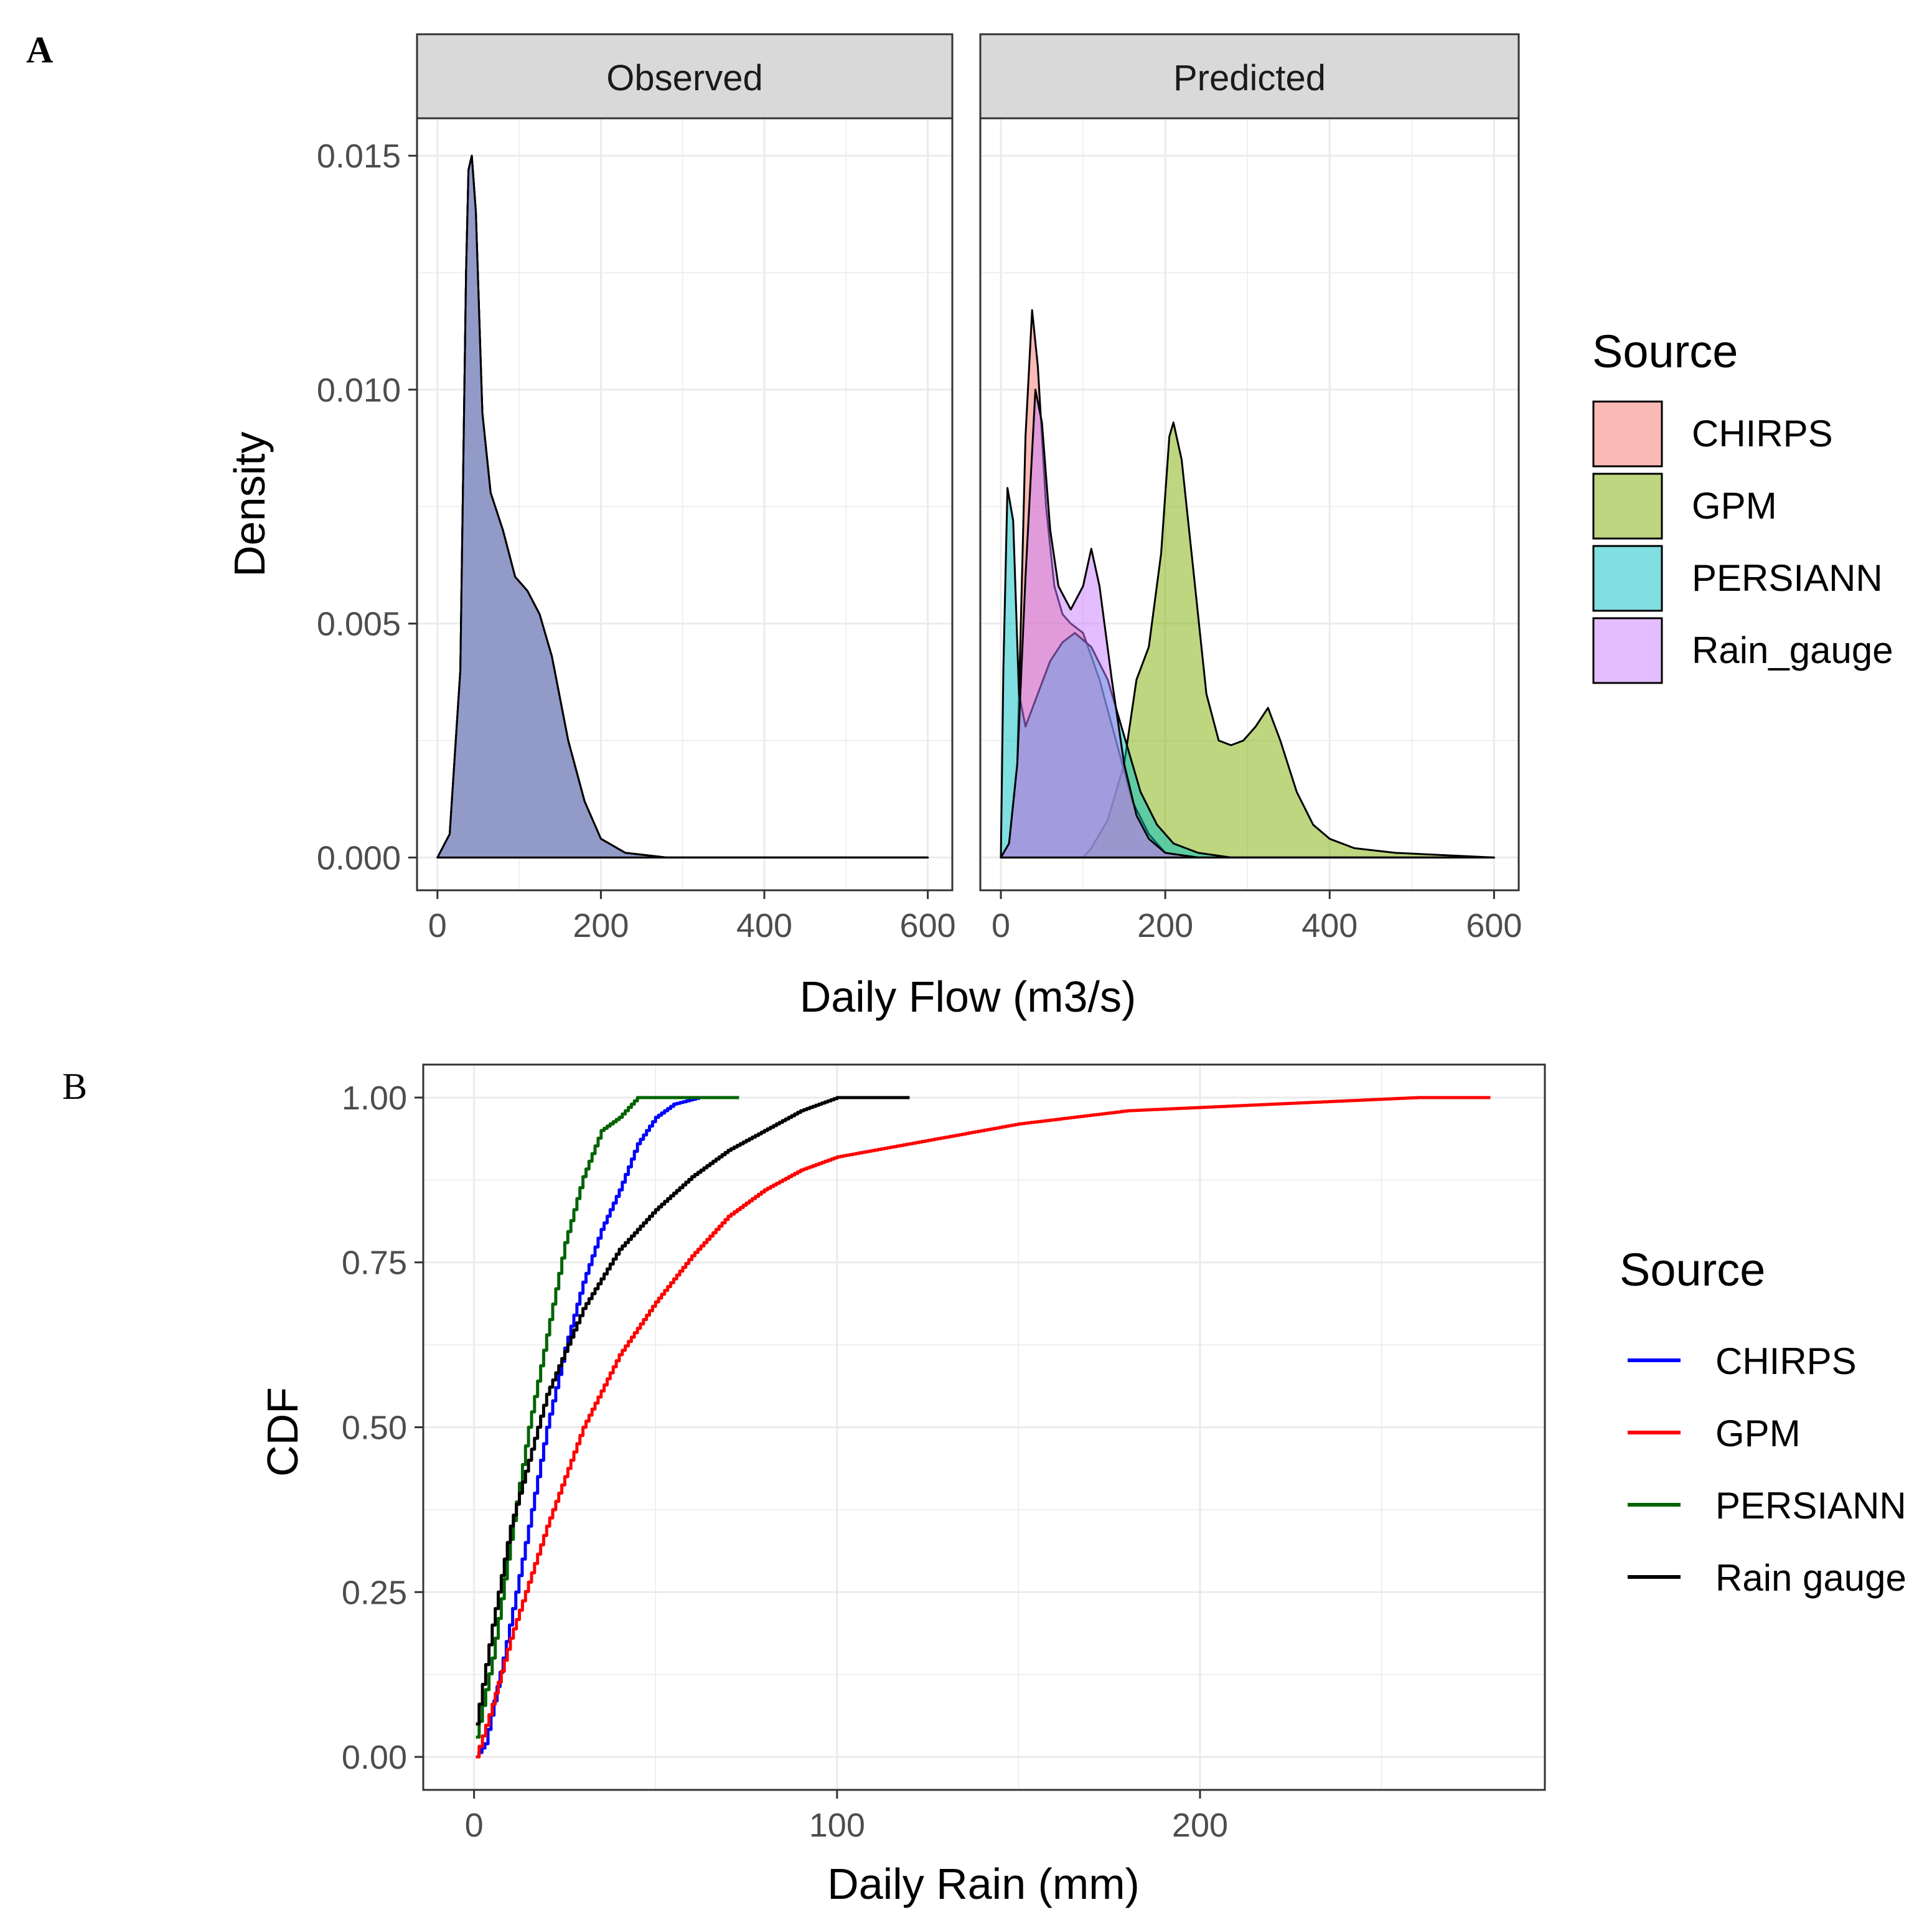 The image size is (1932, 1920). Describe the element at coordinates (593, 1427) in the screenshot. I see `cdf-line-chirps` at that location.